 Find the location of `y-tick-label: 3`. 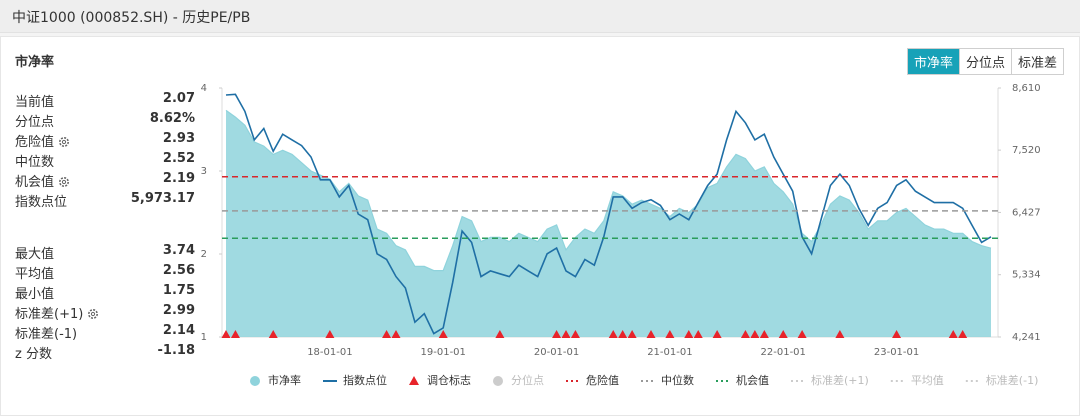

y-tick-label: 3 is located at coordinates (204, 171).